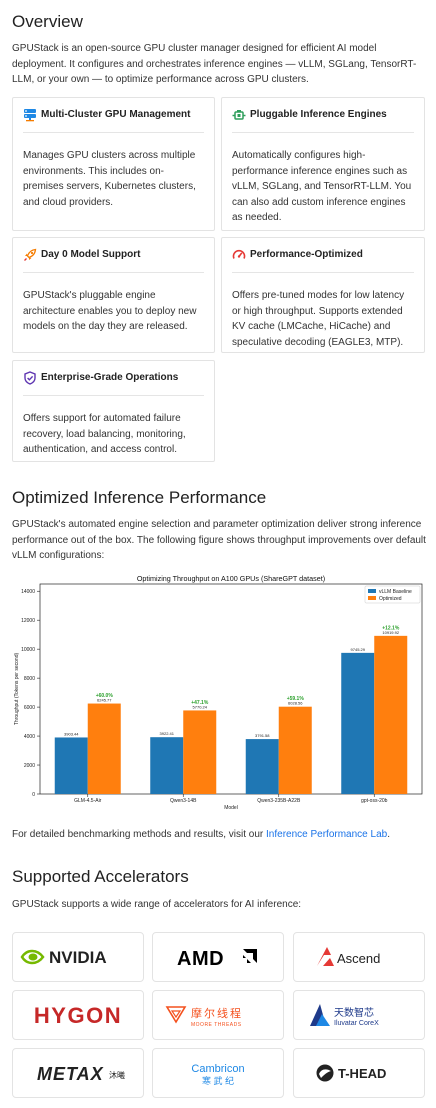 This screenshot has width=436, height=1108. I want to click on x-tick-label: Qwen3-235B-A22B, so click(279, 801).